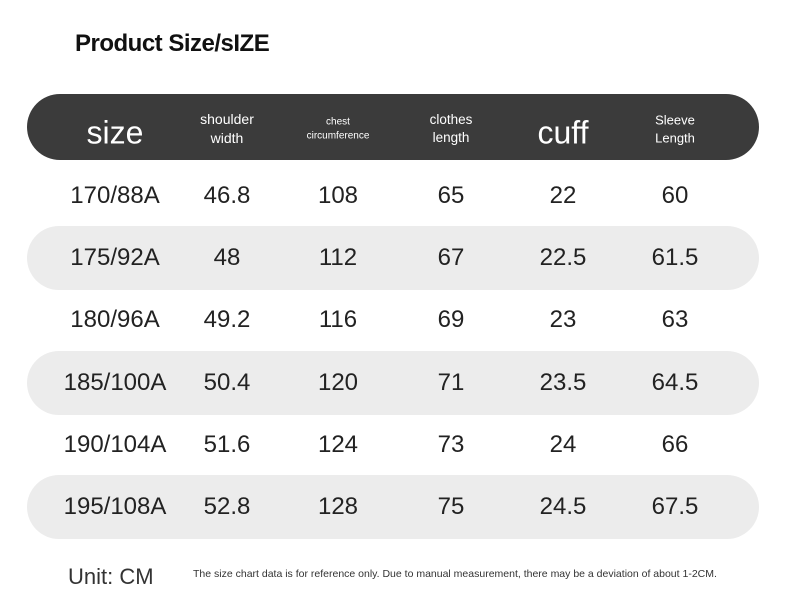 The height and width of the screenshot is (611, 790). What do you see at coordinates (227, 195) in the screenshot?
I see `table-cell: 46.8` at bounding box center [227, 195].